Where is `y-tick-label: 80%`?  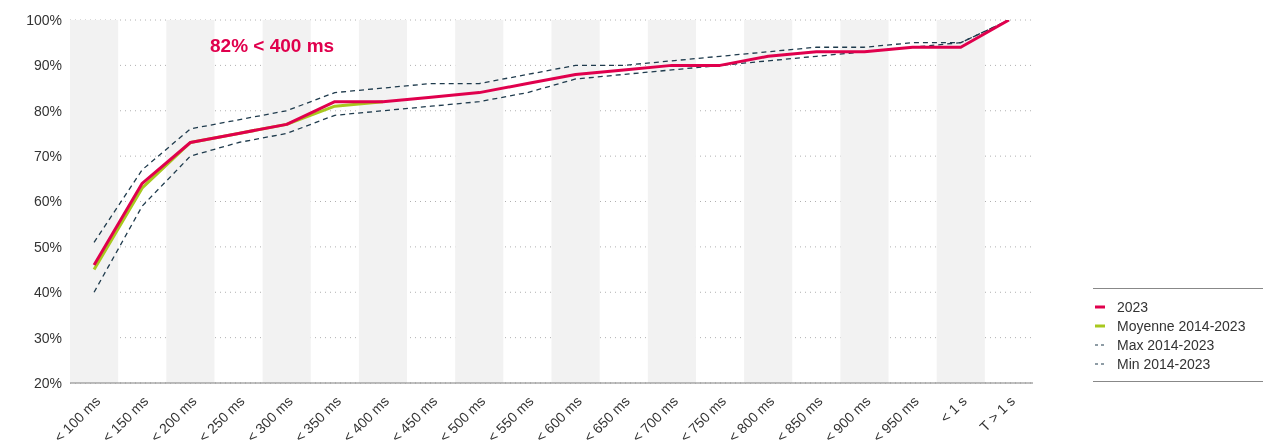 y-tick-label: 80% is located at coordinates (47, 110).